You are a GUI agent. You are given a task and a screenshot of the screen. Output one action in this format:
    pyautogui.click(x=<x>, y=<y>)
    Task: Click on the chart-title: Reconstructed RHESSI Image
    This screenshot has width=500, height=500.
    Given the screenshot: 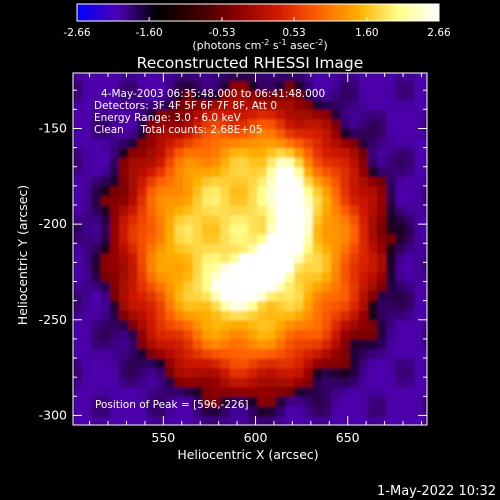 What is the action you would take?
    pyautogui.click(x=250, y=63)
    